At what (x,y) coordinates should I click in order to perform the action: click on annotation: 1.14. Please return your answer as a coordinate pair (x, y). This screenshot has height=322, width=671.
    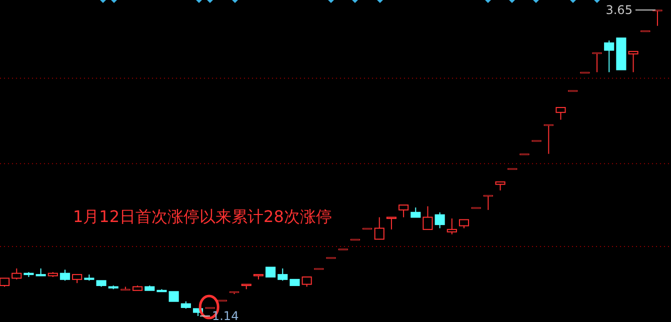
    Looking at the image, I should click on (225, 315).